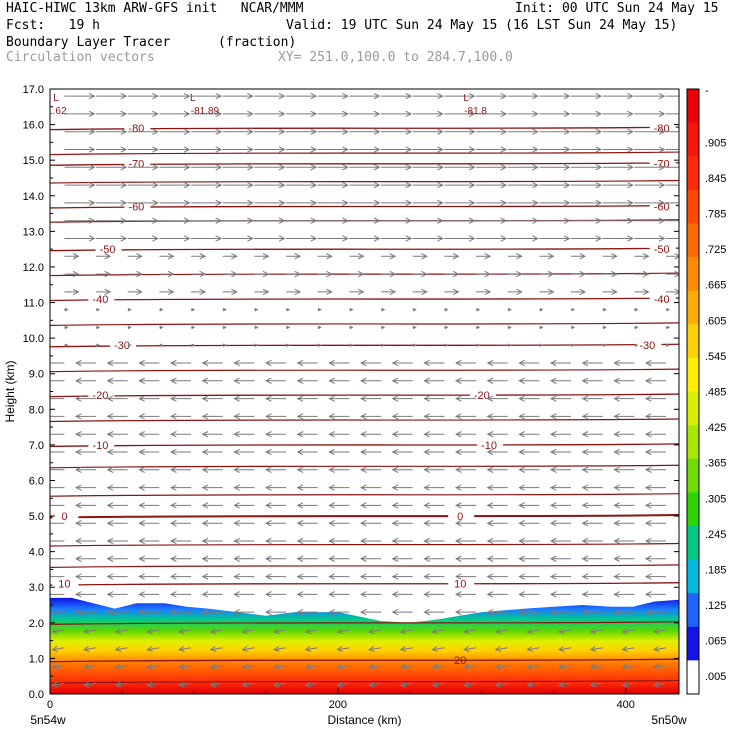 The image size is (740, 740). Describe the element at coordinates (693, 374) in the screenshot. I see `colorbar-swatch` at that location.